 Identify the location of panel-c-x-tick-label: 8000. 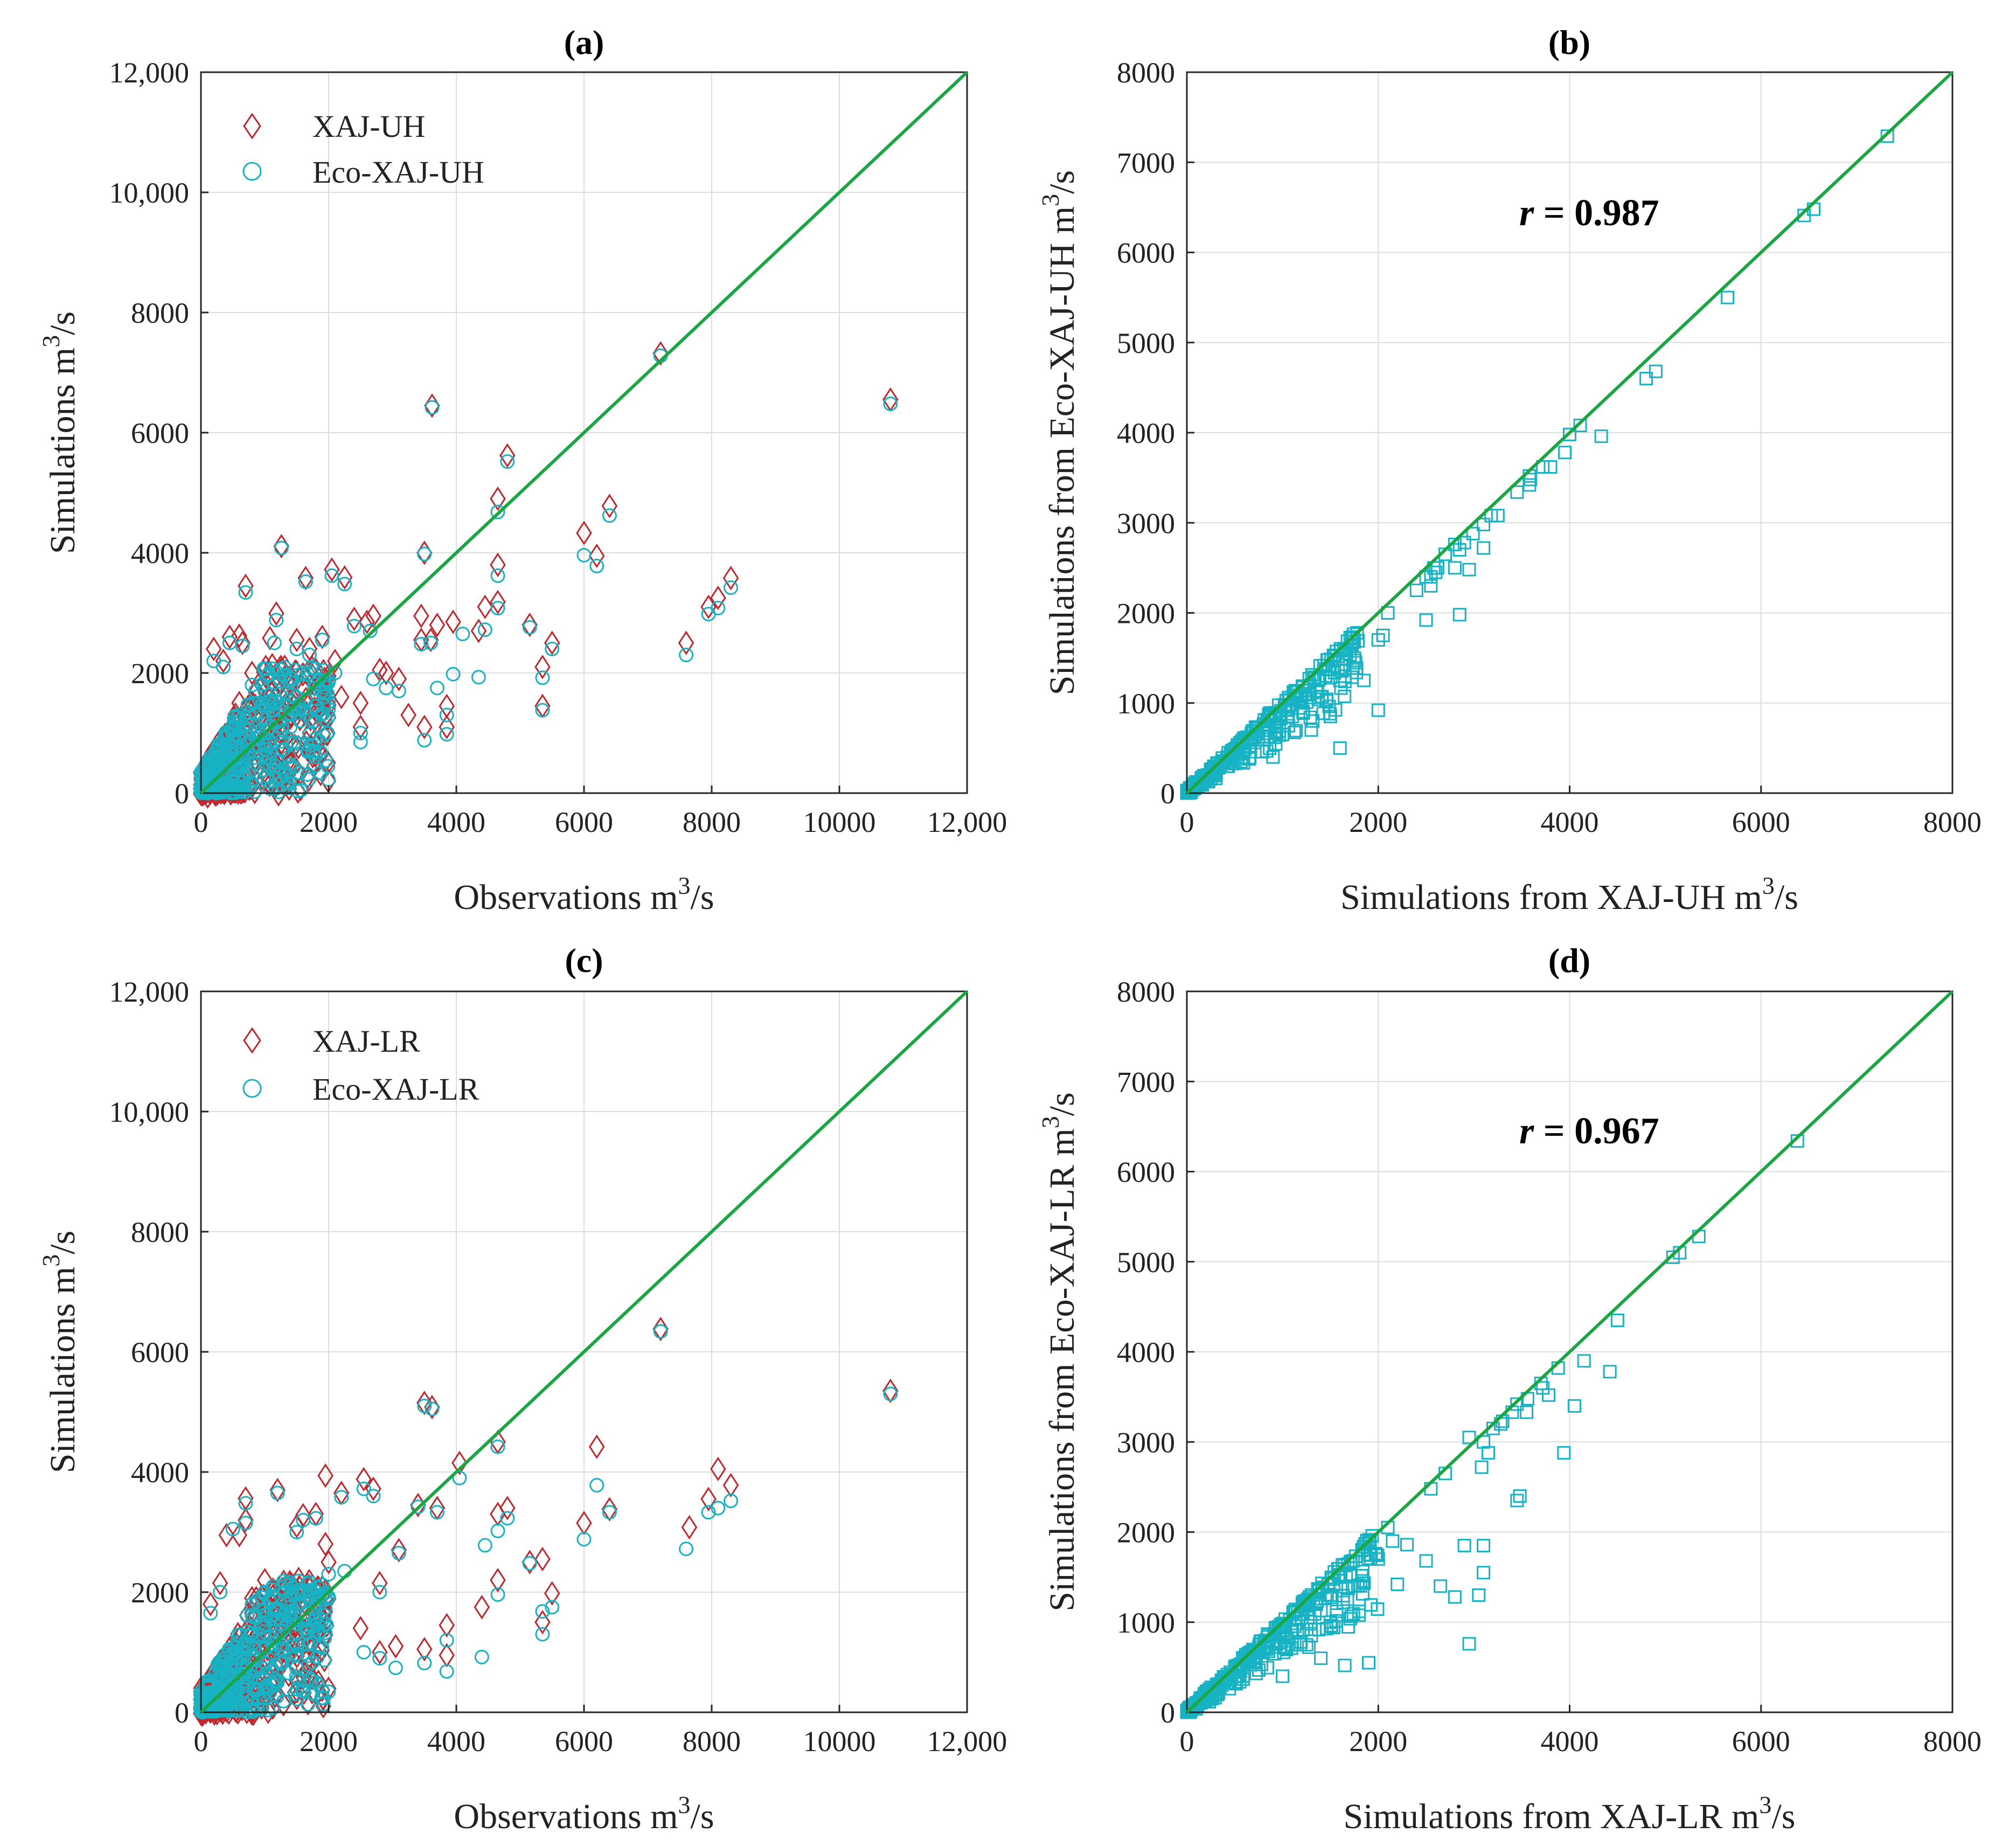
(712, 1742).